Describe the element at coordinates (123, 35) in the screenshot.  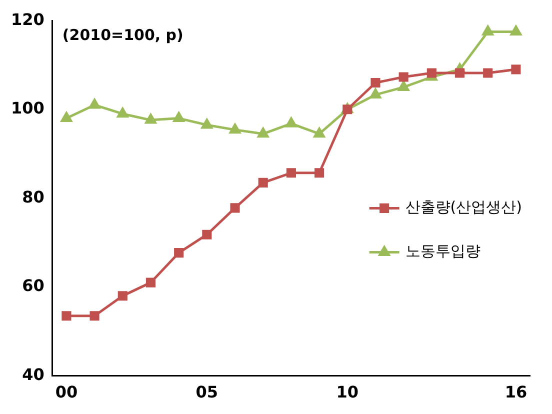
I see `annotation: (2010=100, p)` at that location.